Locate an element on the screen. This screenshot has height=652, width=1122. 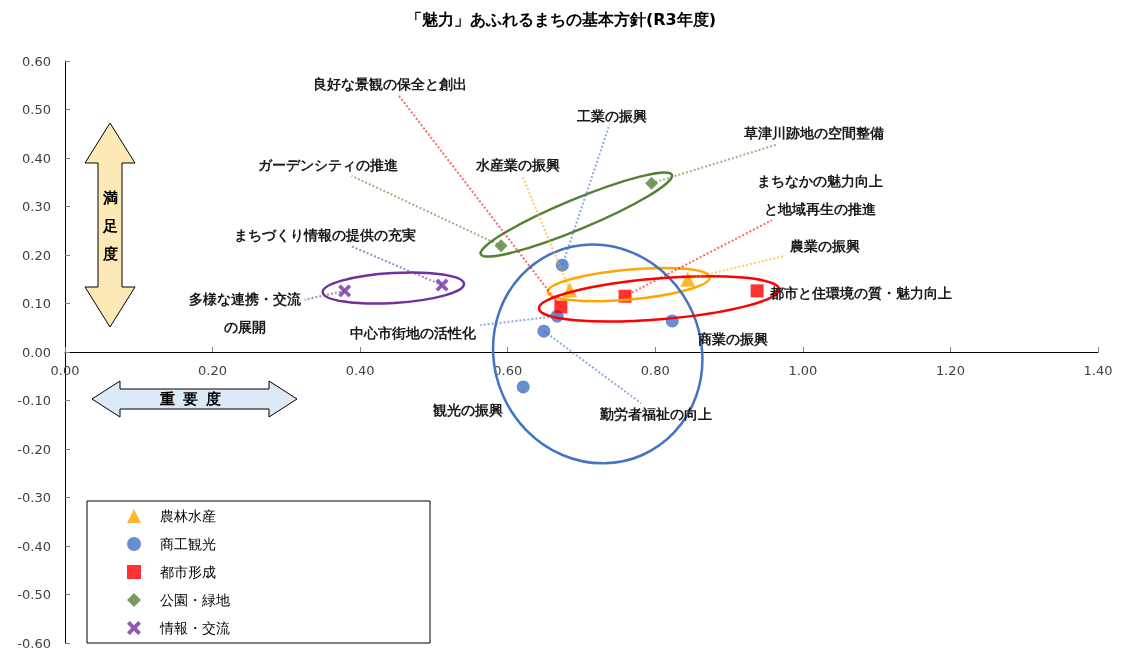
y-tick-label: -0.40 is located at coordinates (34, 546).